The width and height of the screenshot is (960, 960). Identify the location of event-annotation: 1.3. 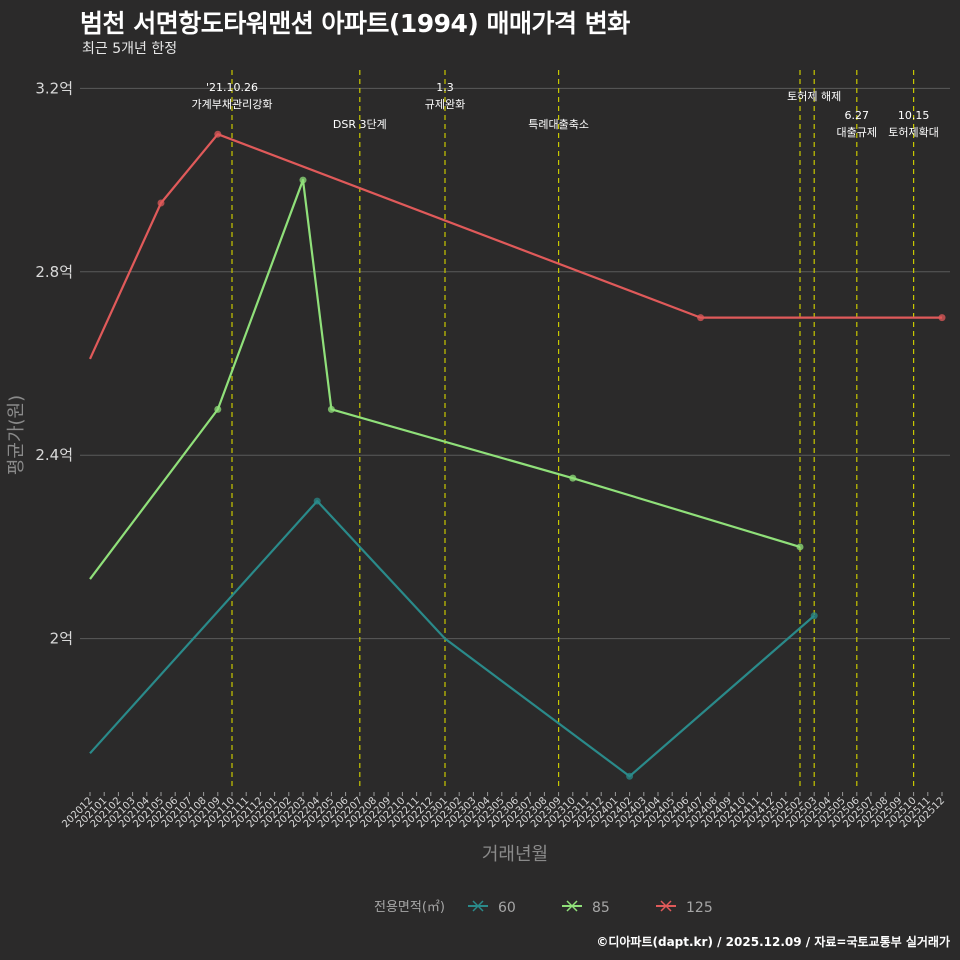
(445, 87).